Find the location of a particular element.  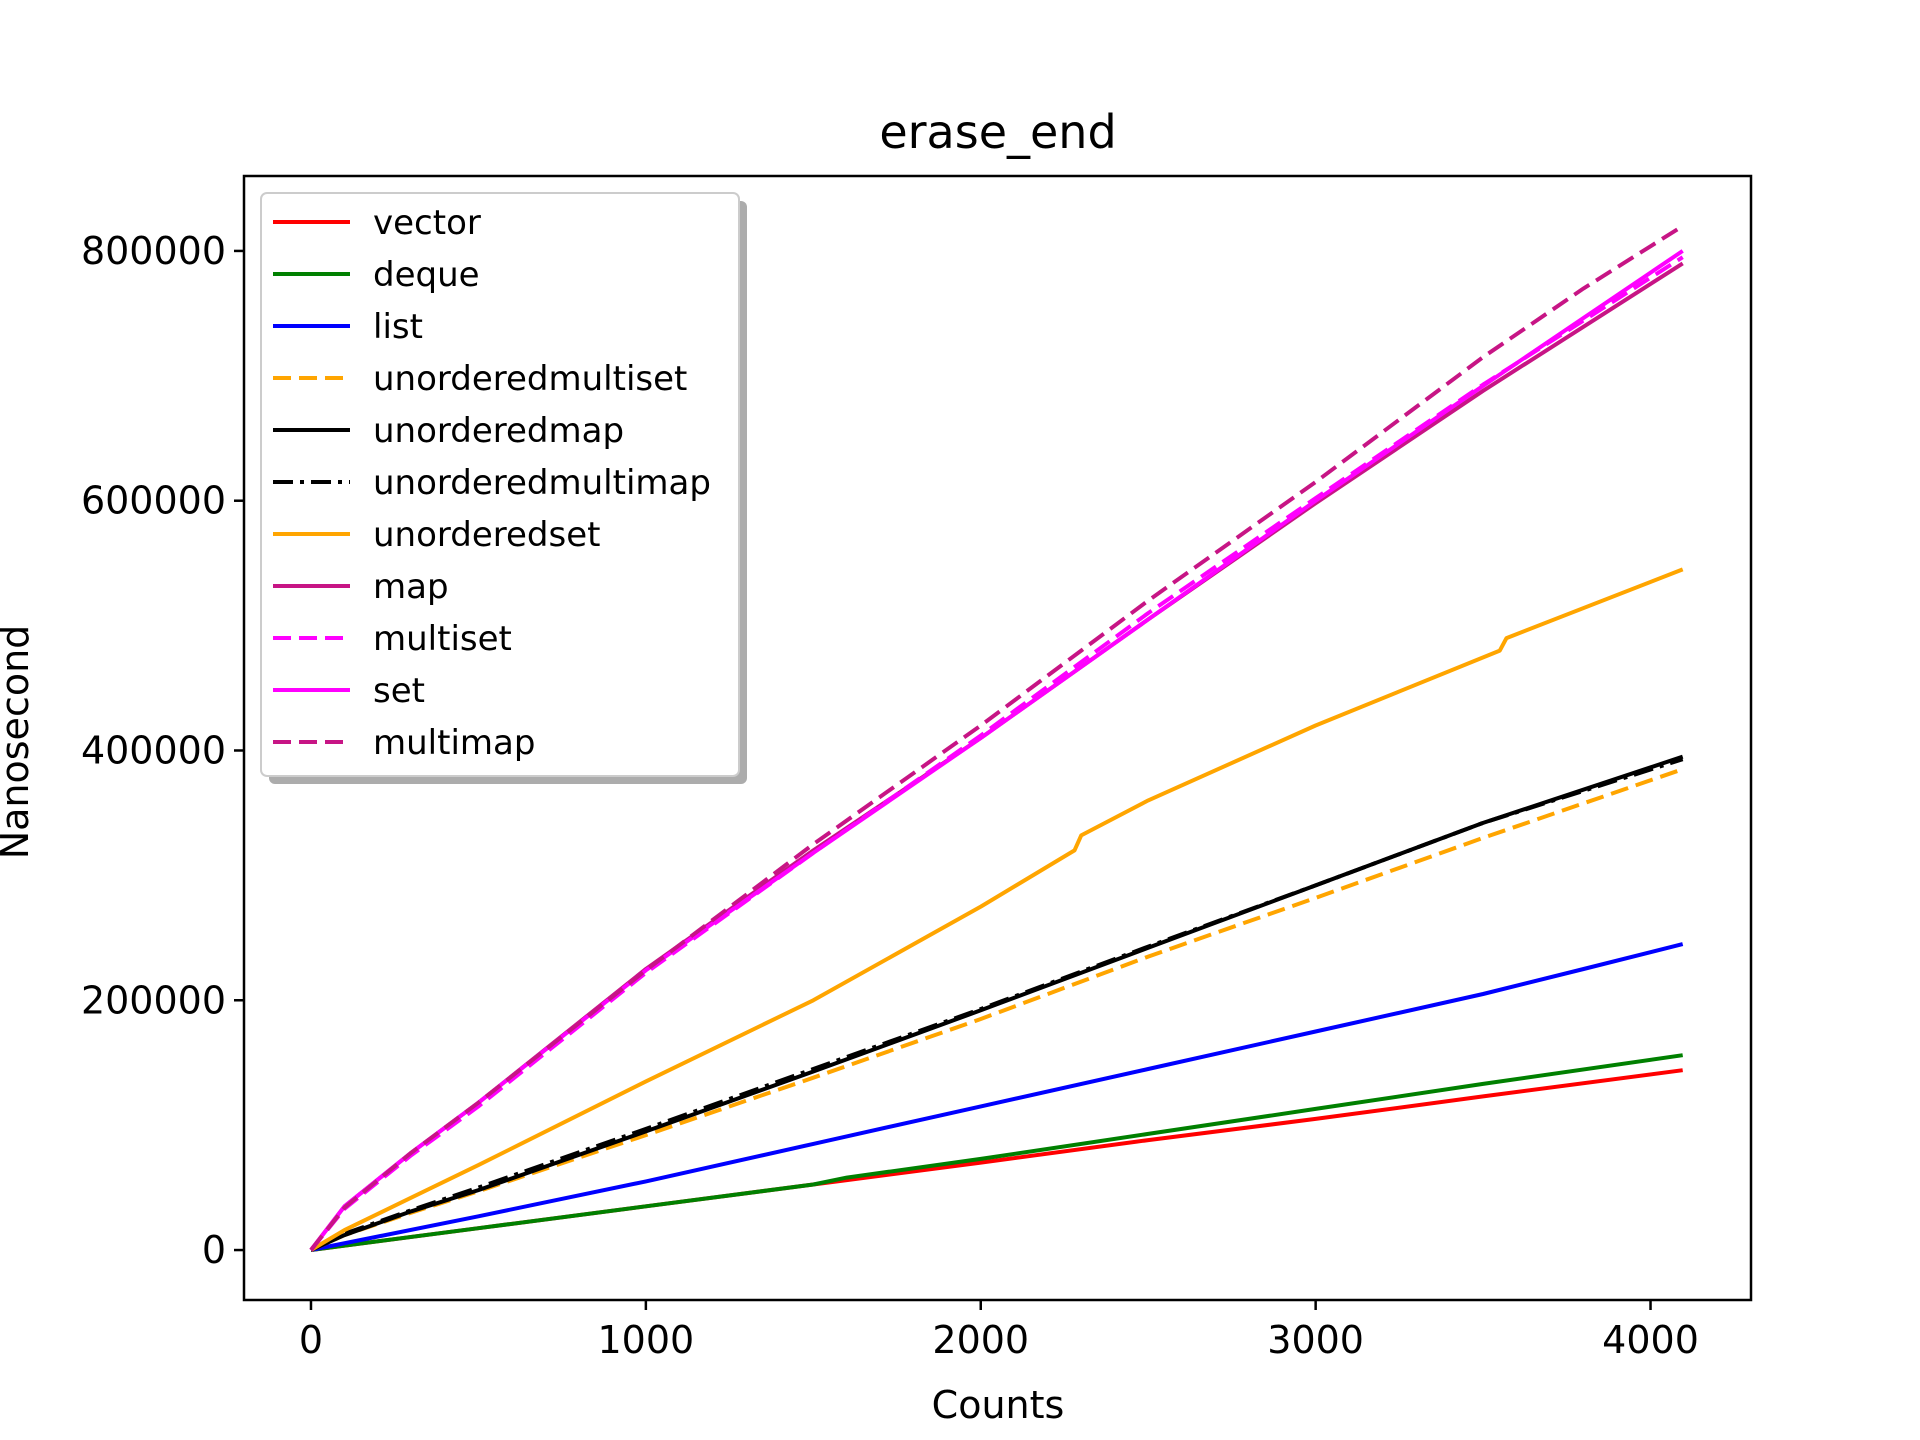

y-tick-label: 0 is located at coordinates (214, 1250).